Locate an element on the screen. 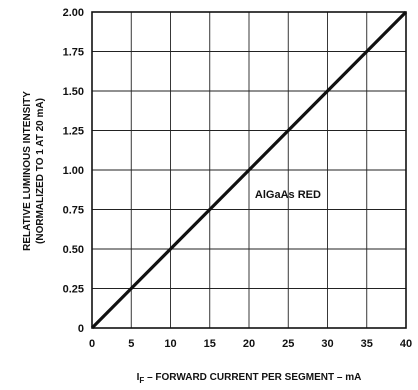  y-axis-title-line2: (NORMALIZED TO 1 AT 20 mA) is located at coordinates (40, 171).